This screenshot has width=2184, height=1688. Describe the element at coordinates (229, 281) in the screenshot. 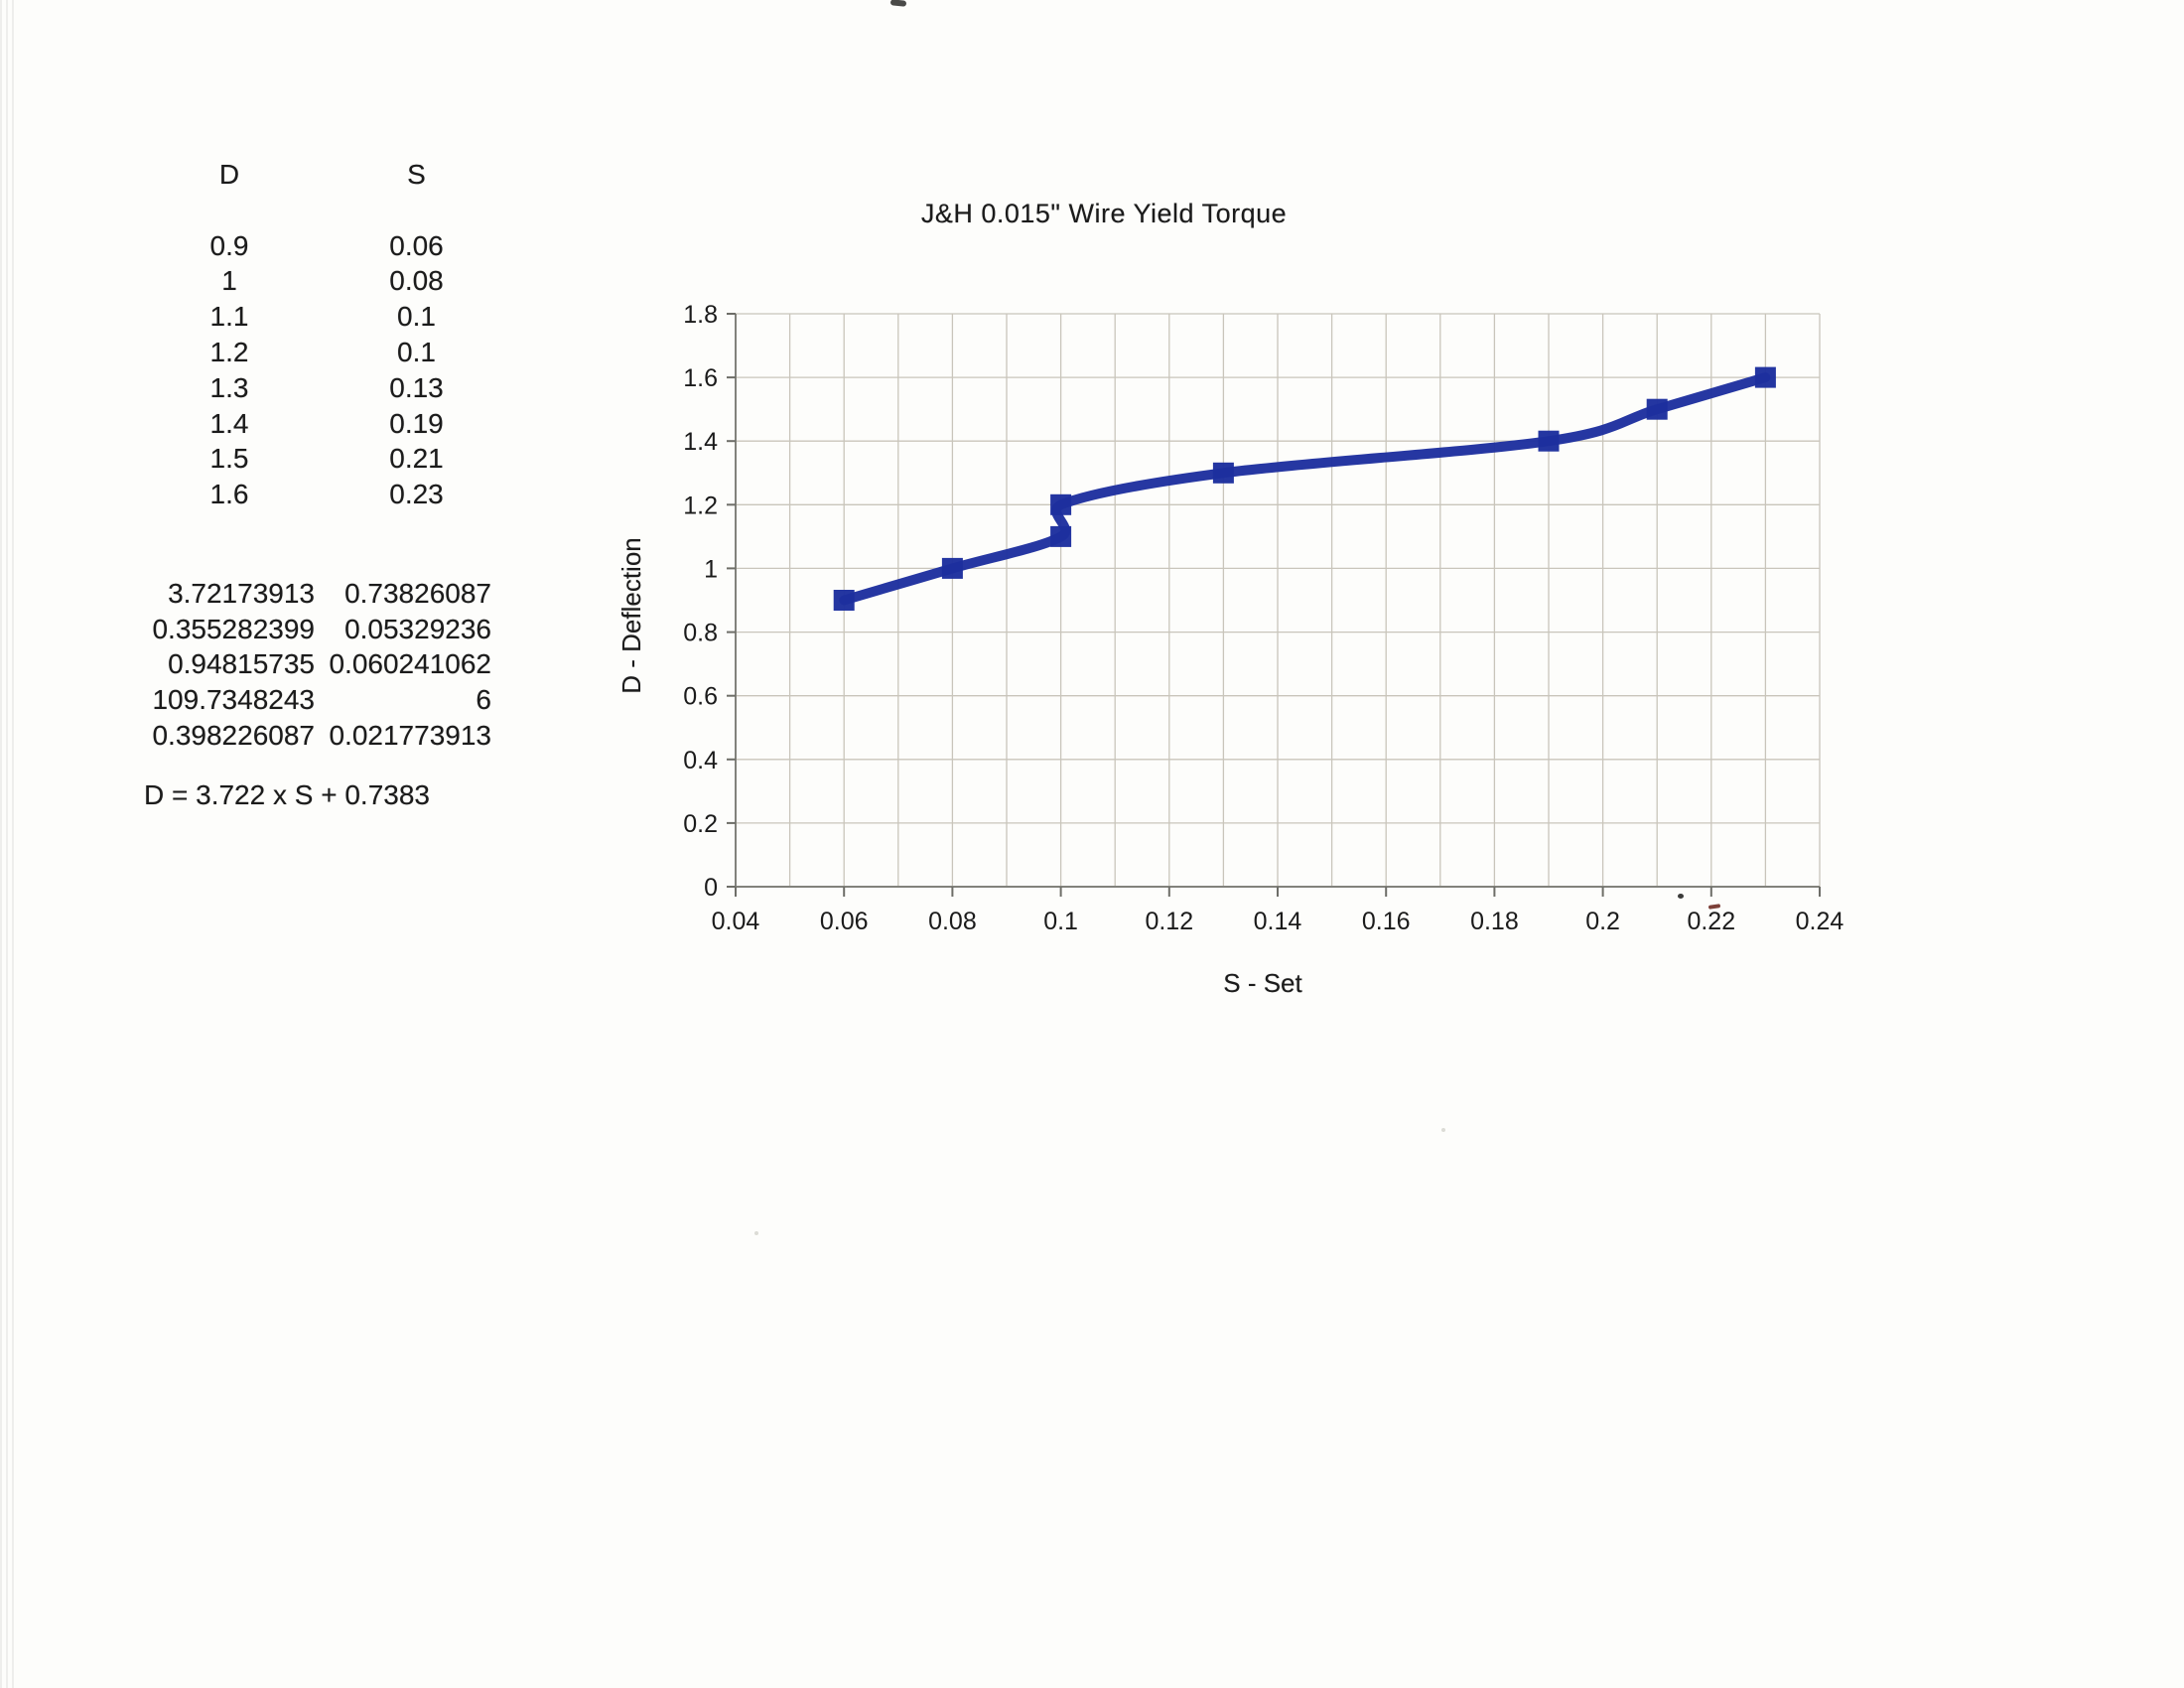

I see `cell-d: 1` at that location.